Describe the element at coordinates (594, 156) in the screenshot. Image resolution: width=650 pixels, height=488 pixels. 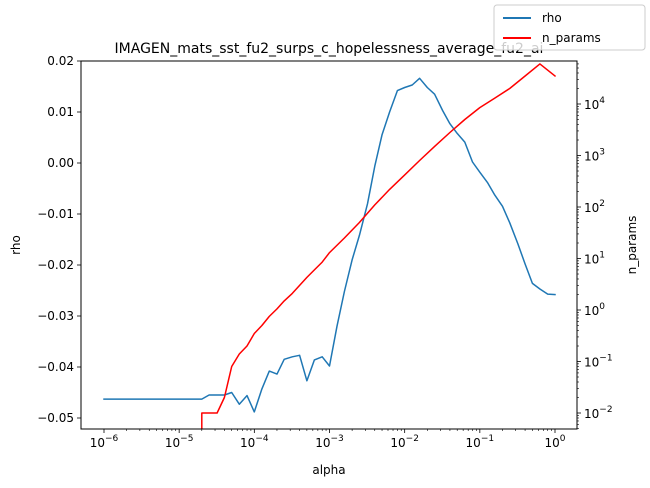
I see `y-right-tick-label-5: 10³` at that location.